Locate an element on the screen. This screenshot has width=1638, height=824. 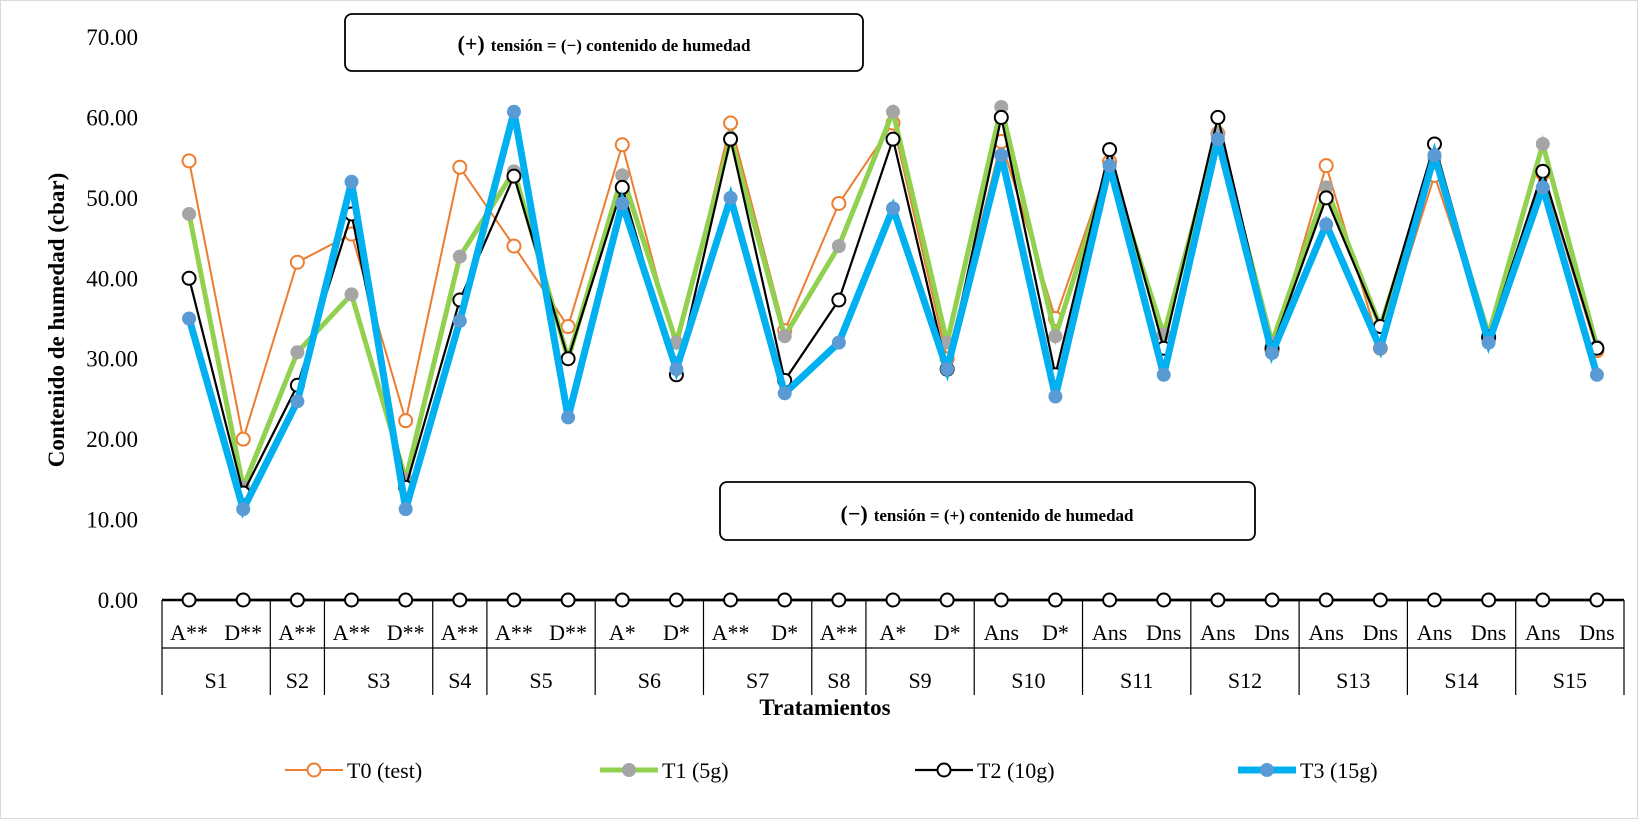
annotation-top: (+) tensión = (−) contenido de humedad is located at coordinates (604, 42).